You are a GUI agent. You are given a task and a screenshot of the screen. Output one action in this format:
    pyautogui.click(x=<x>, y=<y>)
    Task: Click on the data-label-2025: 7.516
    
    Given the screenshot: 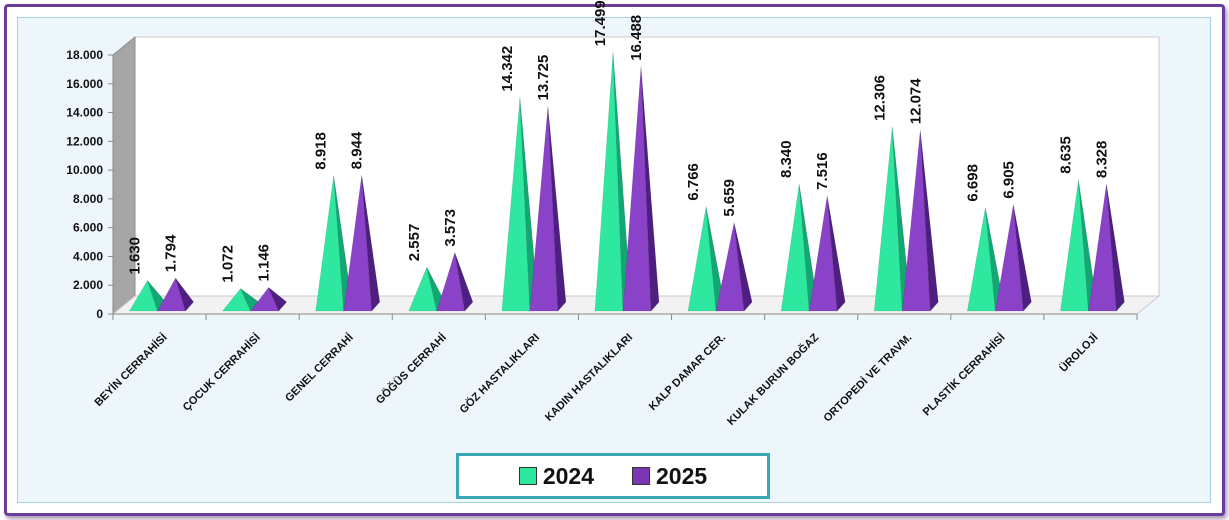 What is the action you would take?
    pyautogui.click(x=822, y=171)
    